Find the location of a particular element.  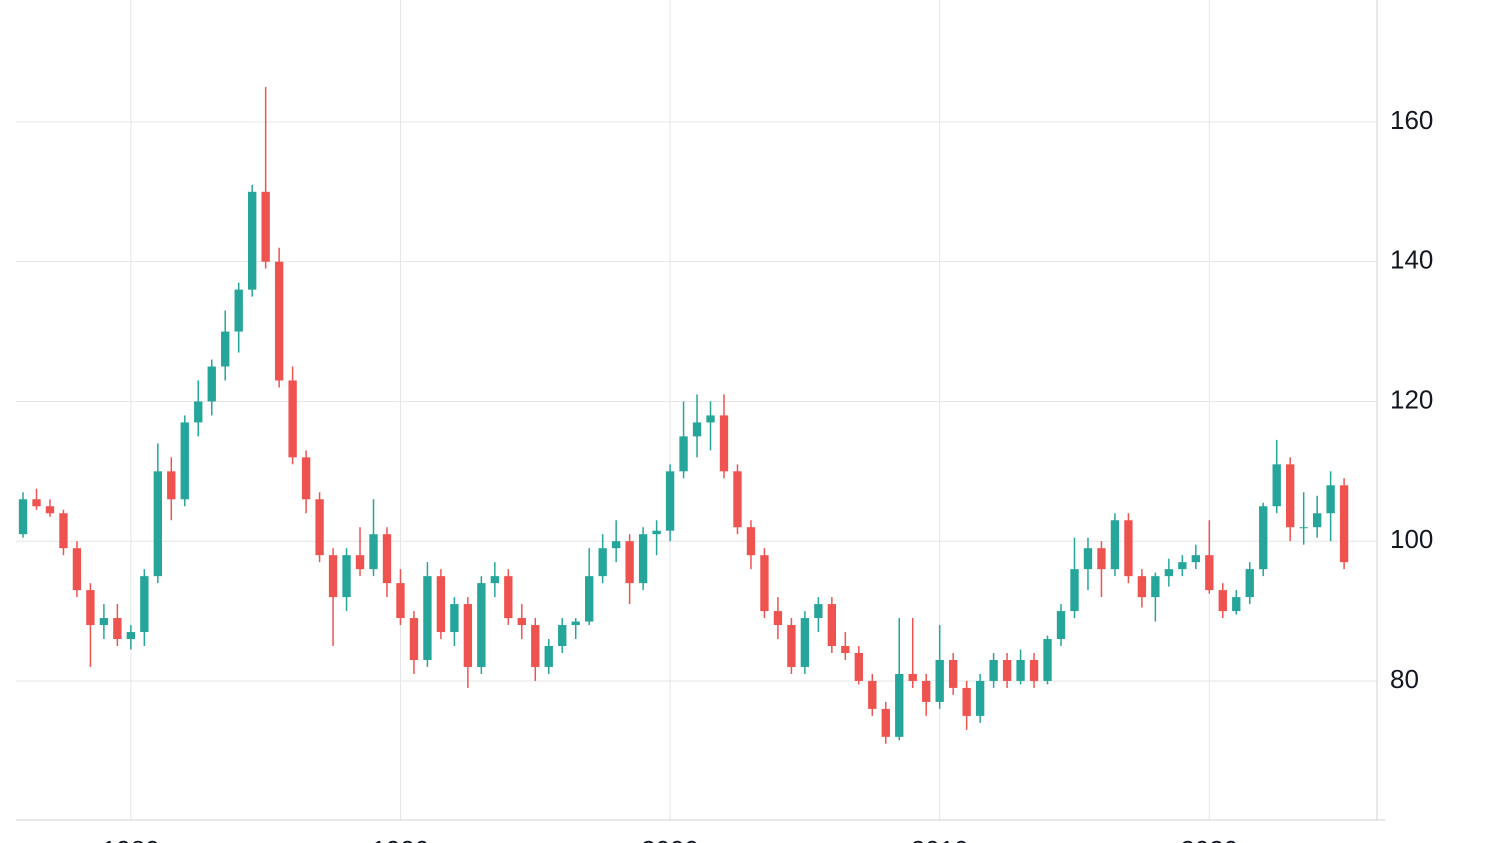

x-tick-label: 2020 is located at coordinates (1209, 839).